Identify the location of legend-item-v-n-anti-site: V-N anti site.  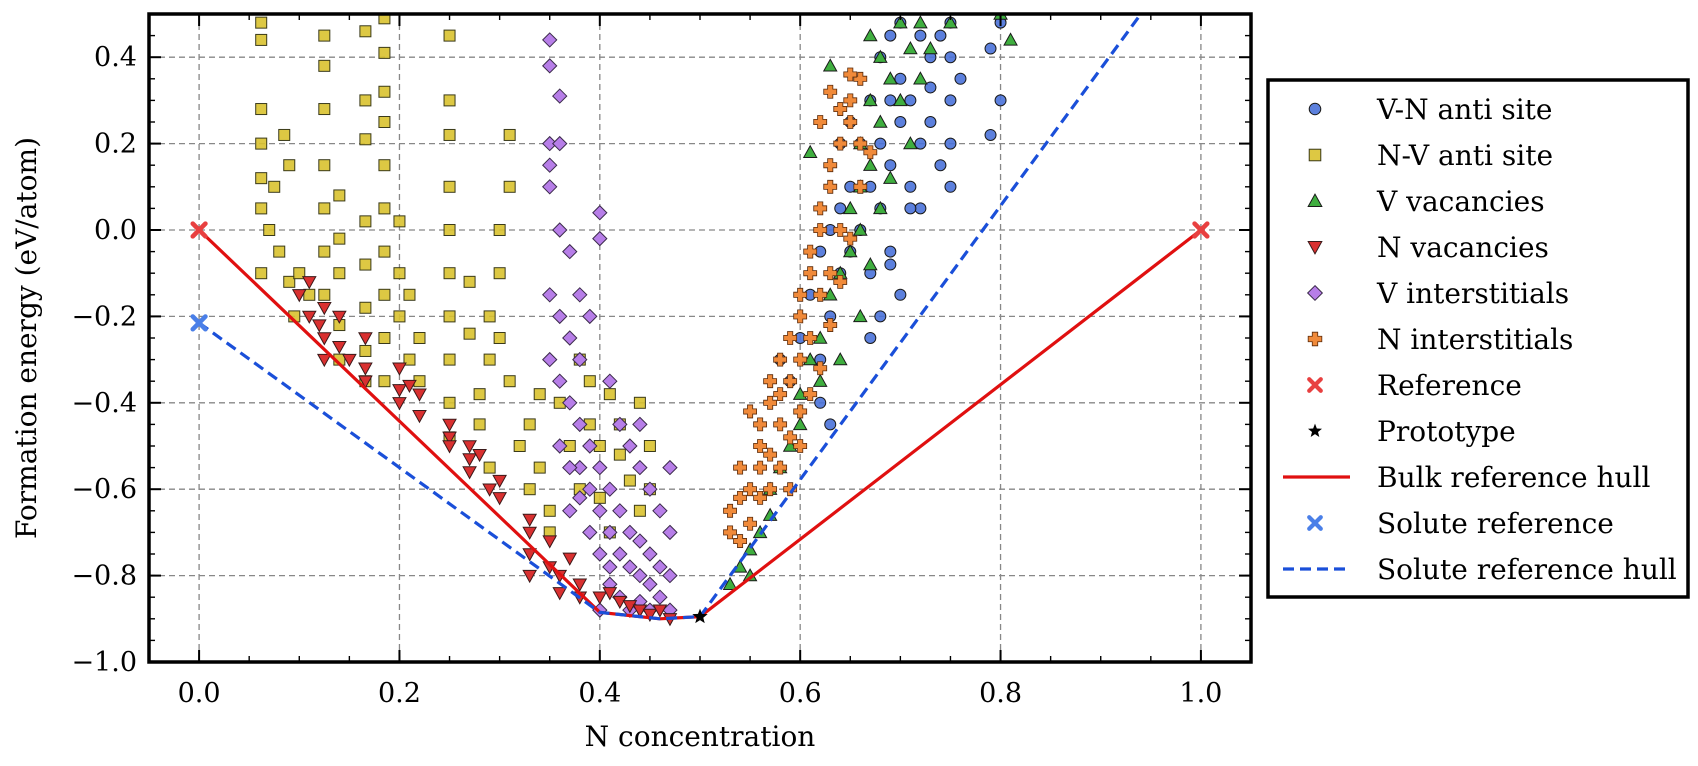
(1430, 109).